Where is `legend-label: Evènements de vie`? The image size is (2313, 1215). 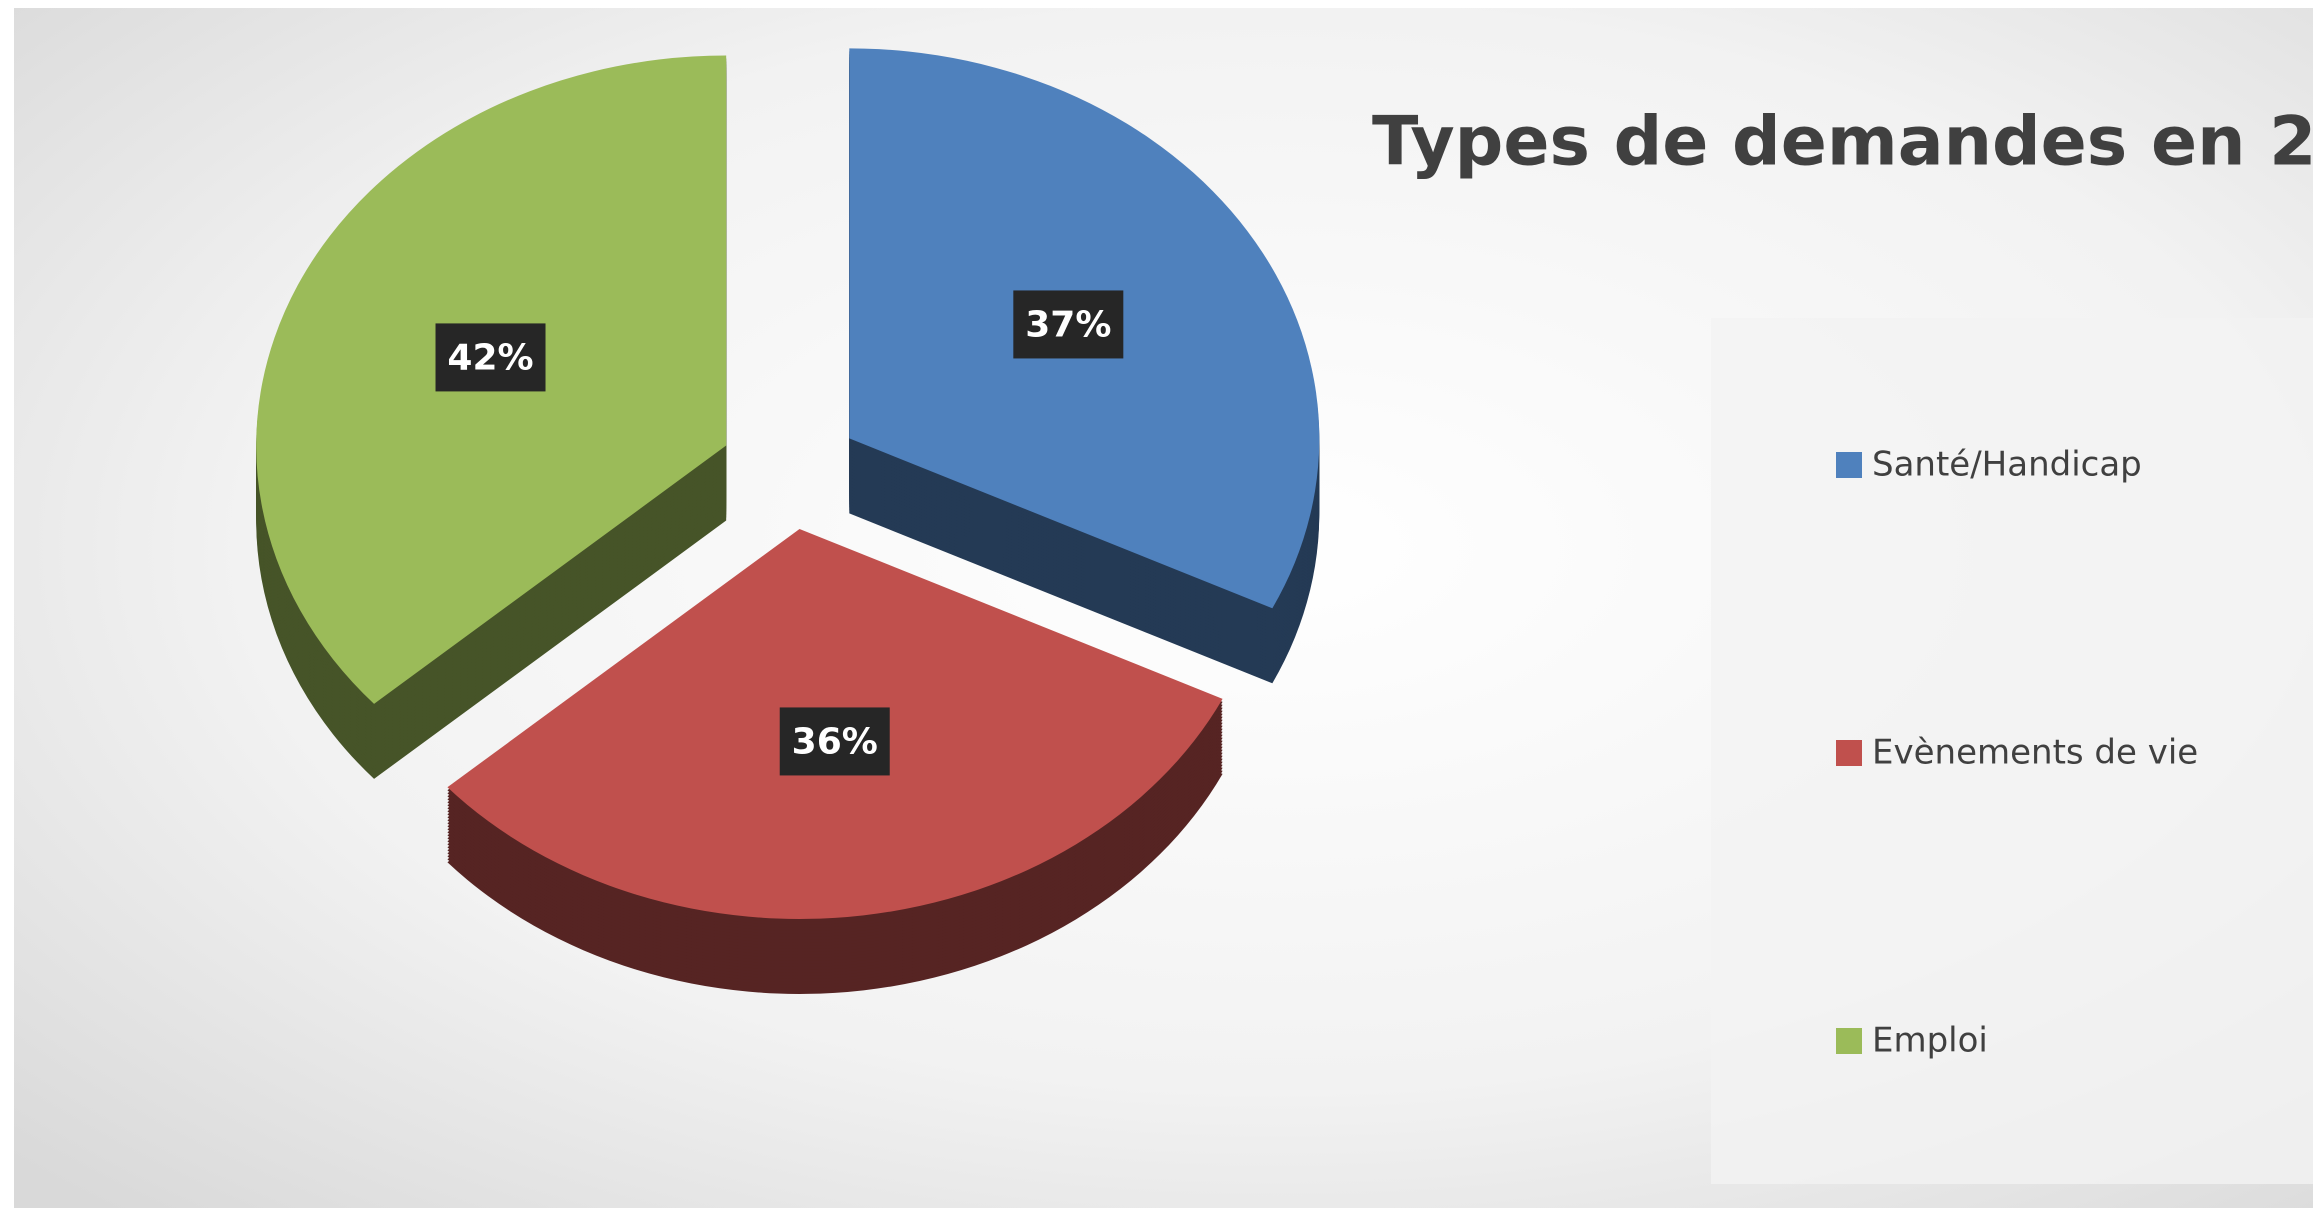
legend-label: Evènements de vie is located at coordinates (2035, 753).